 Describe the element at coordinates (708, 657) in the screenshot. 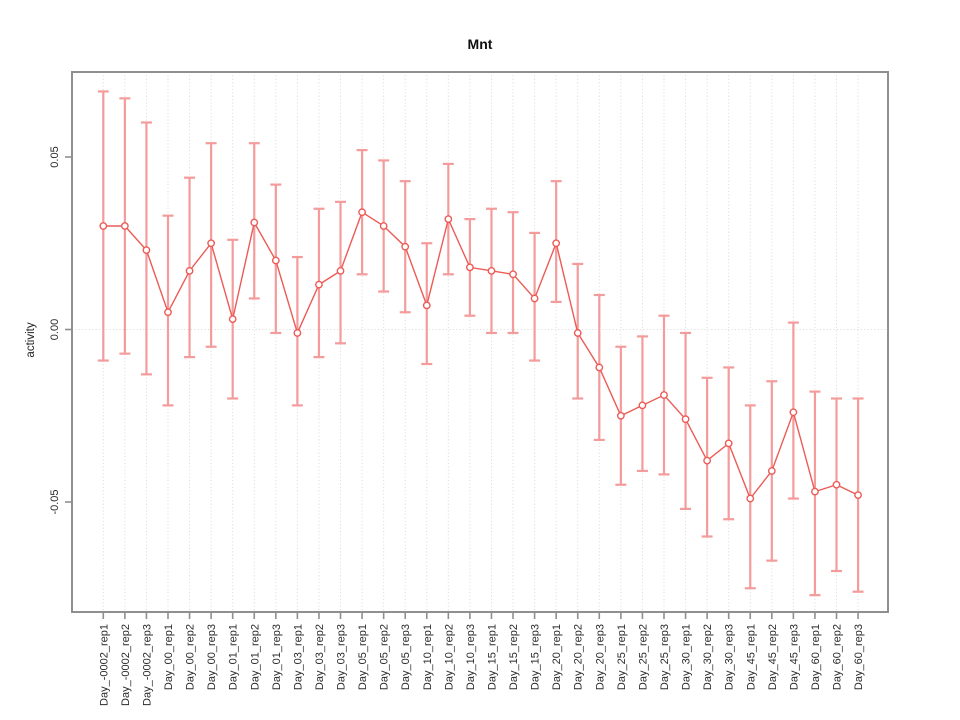

I see `x-tick-label: Day_30_rep2` at that location.